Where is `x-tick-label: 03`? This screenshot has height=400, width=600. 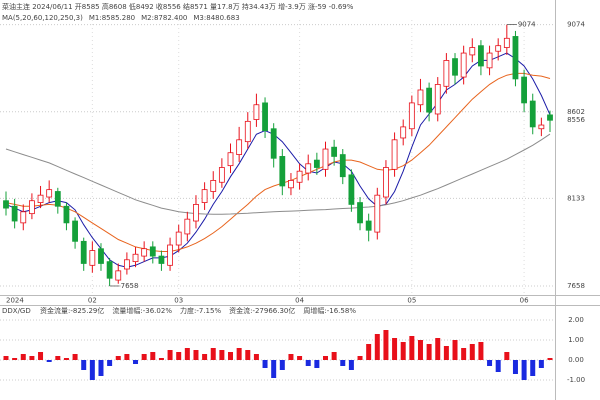
x-tick-label: 03 is located at coordinates (178, 301).